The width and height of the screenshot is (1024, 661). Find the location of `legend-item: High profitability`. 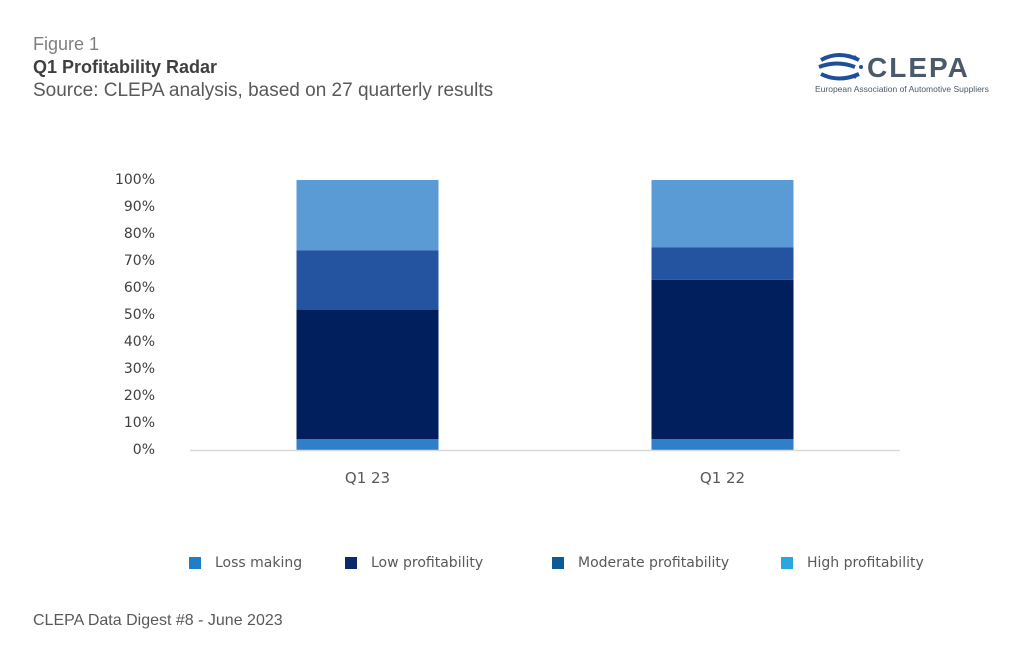

legend-item: High profitability is located at coordinates (852, 563).